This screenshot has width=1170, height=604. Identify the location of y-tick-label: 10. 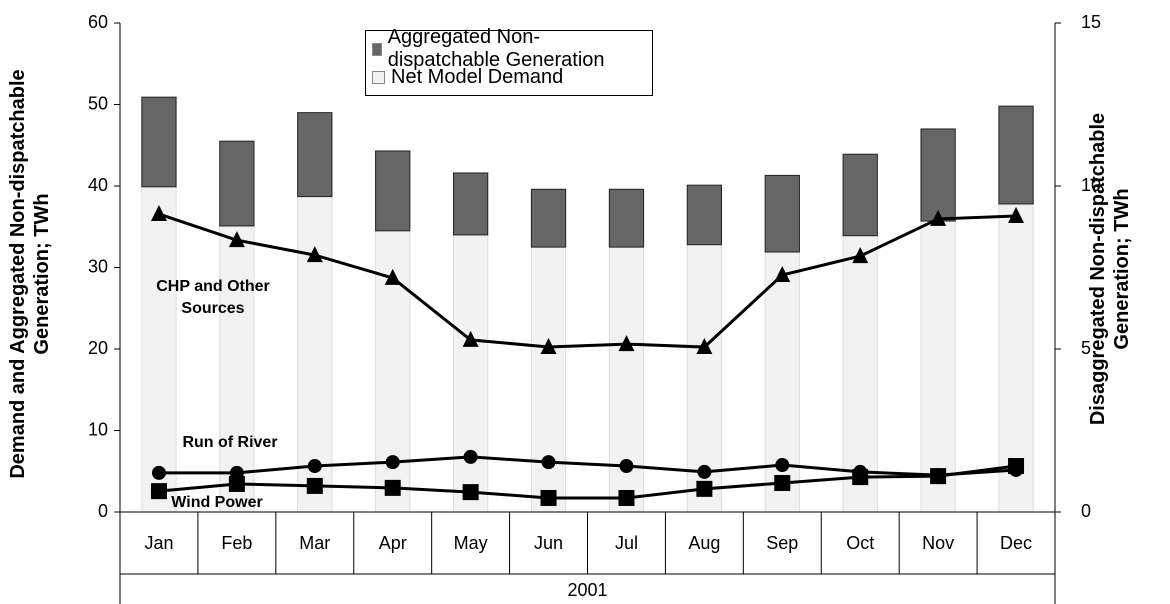
(98, 429).